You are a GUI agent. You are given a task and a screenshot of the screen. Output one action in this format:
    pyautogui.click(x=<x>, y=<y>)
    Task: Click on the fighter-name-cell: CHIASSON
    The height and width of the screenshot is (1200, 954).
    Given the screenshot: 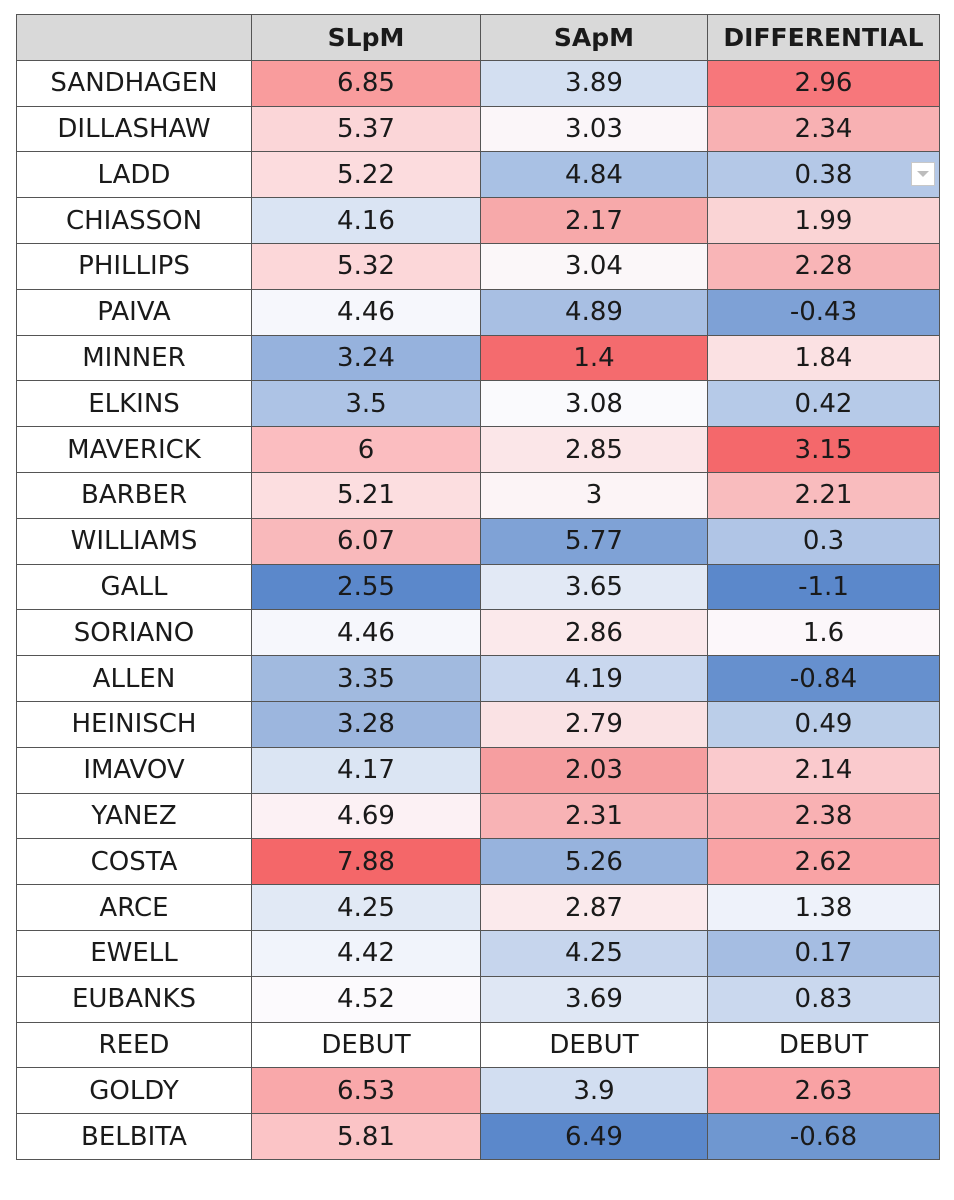 What is the action you would take?
    pyautogui.click(x=134, y=220)
    